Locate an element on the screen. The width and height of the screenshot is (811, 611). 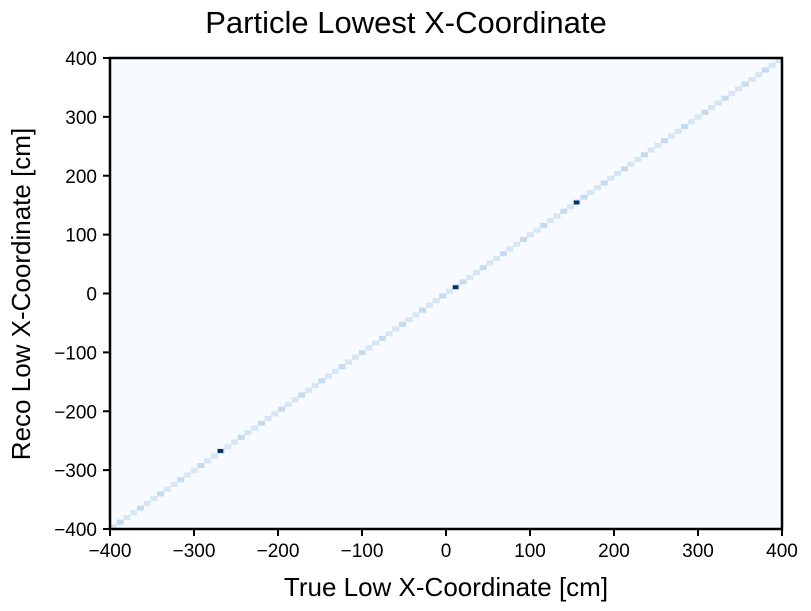
chart-title: Particle Lowest X-Coordinate is located at coordinates (405, 22).